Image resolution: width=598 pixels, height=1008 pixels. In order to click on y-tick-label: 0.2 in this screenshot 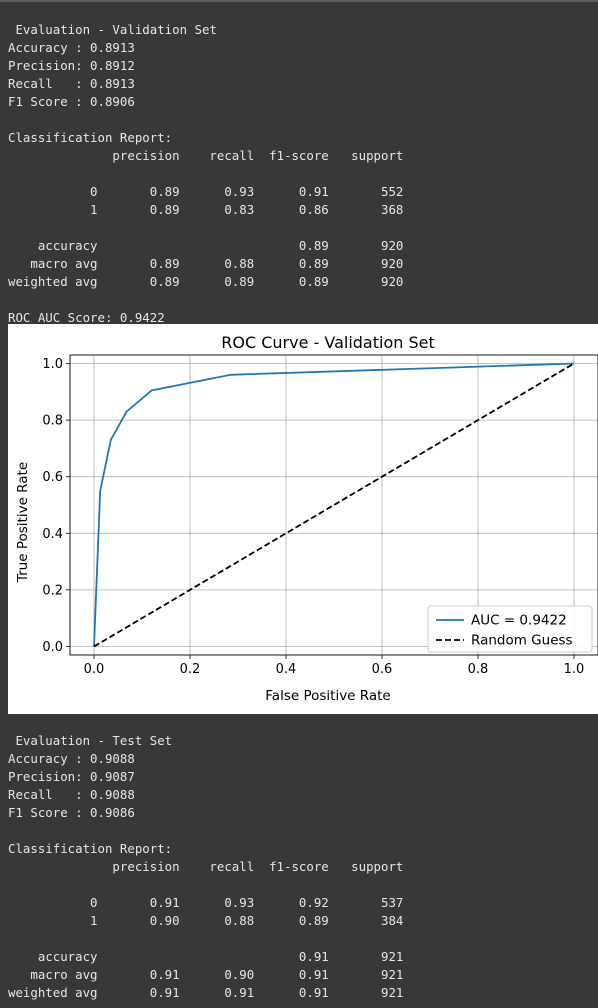, I will do `click(52, 590)`.